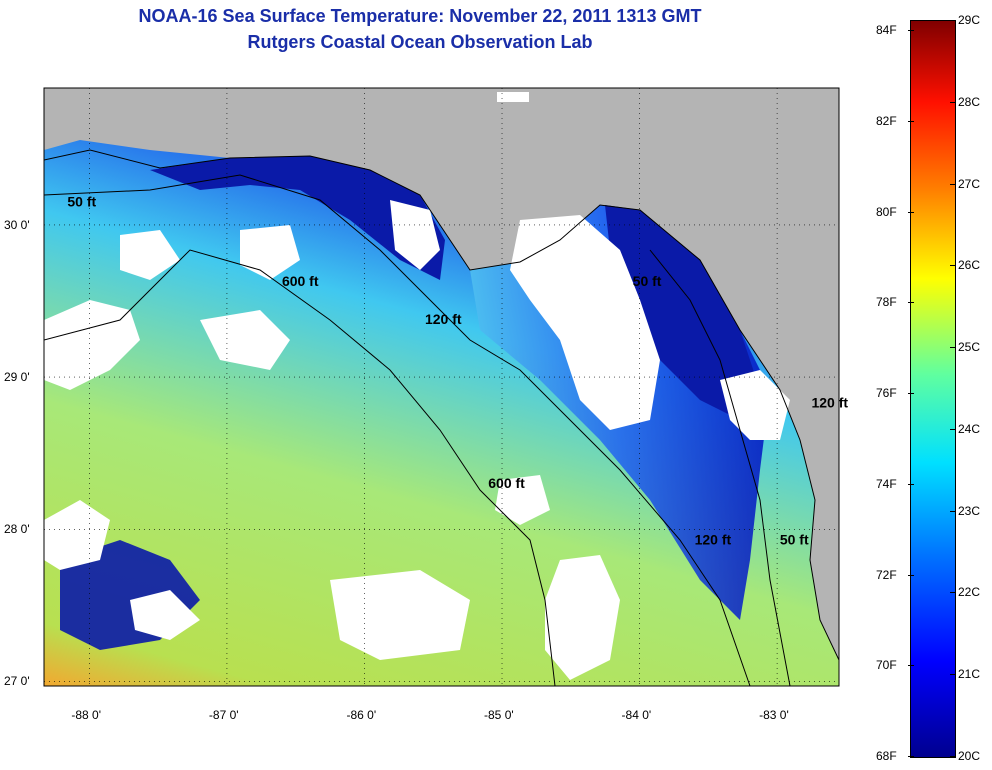  Describe the element at coordinates (969, 20) in the screenshot. I see `colorbar-label-celsius: 29C` at that location.